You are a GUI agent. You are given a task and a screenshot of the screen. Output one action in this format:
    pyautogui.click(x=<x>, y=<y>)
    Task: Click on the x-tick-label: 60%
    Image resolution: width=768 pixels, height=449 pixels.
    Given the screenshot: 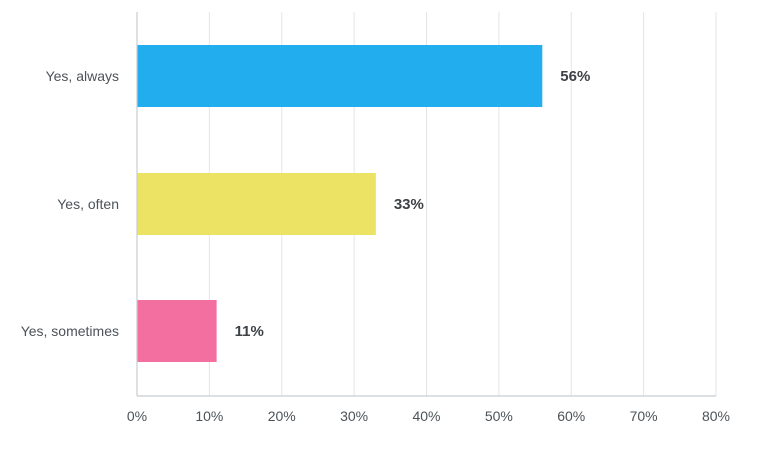 What is the action you would take?
    pyautogui.click(x=571, y=416)
    